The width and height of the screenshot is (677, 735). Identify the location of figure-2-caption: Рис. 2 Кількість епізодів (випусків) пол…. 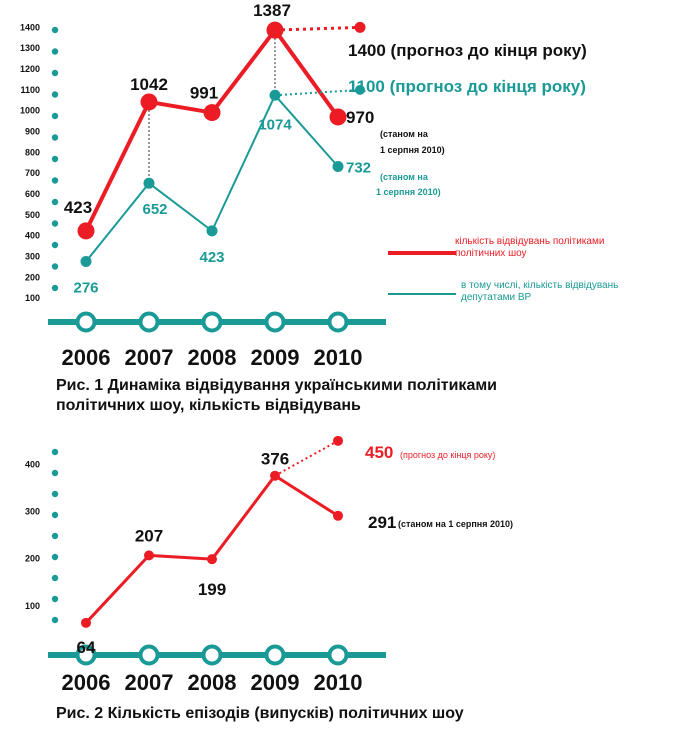
(260, 713).